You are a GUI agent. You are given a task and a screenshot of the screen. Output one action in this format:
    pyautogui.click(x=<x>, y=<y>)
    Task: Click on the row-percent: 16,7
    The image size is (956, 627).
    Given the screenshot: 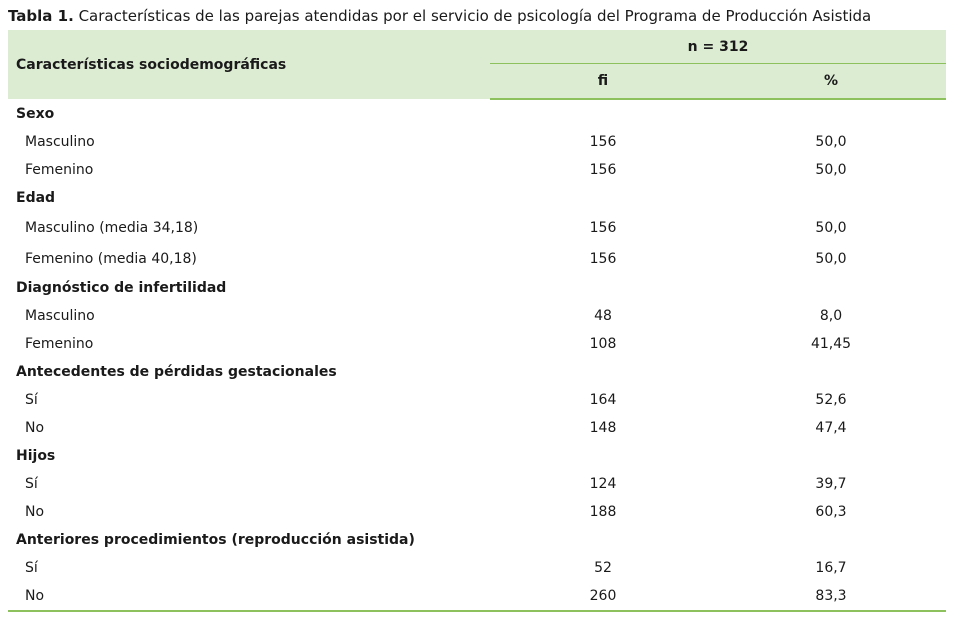 What is the action you would take?
    pyautogui.click(x=831, y=568)
    